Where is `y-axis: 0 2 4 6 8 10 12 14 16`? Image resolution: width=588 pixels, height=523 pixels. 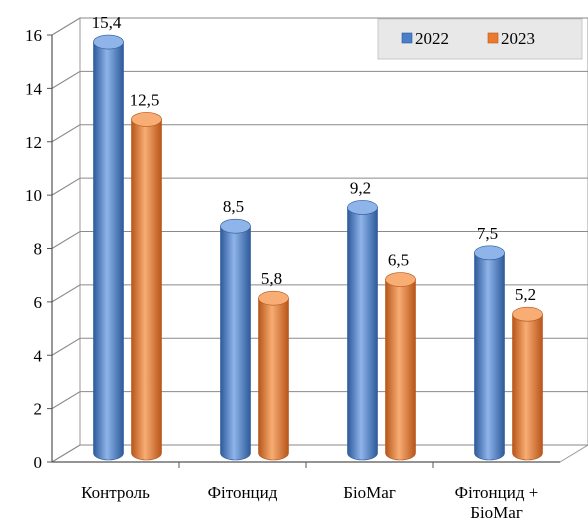 y-axis: 0 2 4 6 8 10 12 14 16 is located at coordinates (39, 249).